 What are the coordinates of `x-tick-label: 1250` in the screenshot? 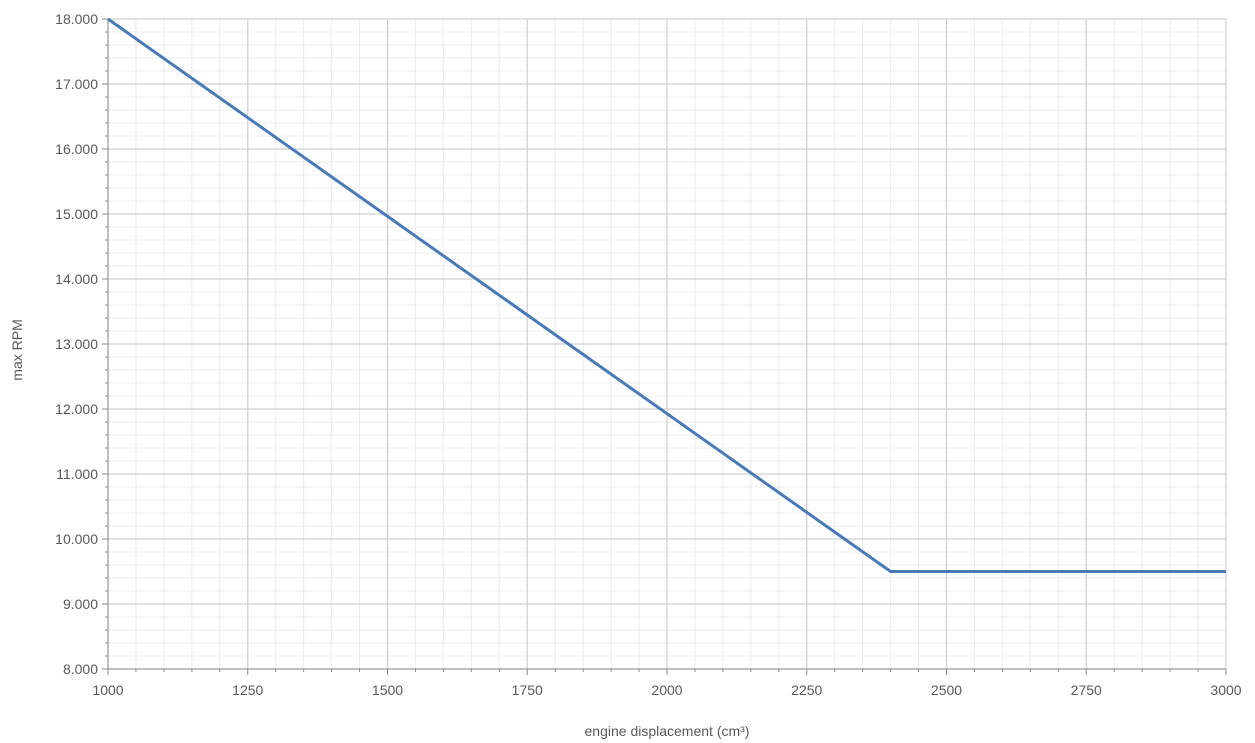 It's located at (247, 690).